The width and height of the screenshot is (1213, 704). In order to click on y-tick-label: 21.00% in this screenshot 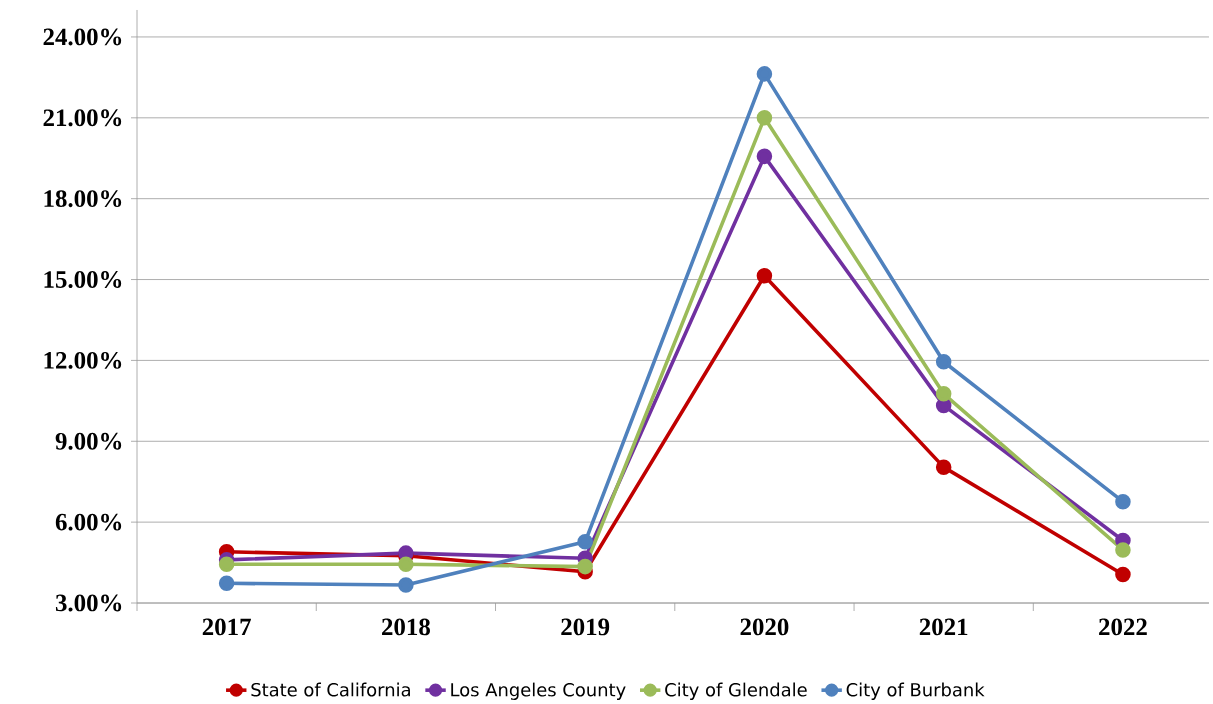, I will do `click(82, 118)`.